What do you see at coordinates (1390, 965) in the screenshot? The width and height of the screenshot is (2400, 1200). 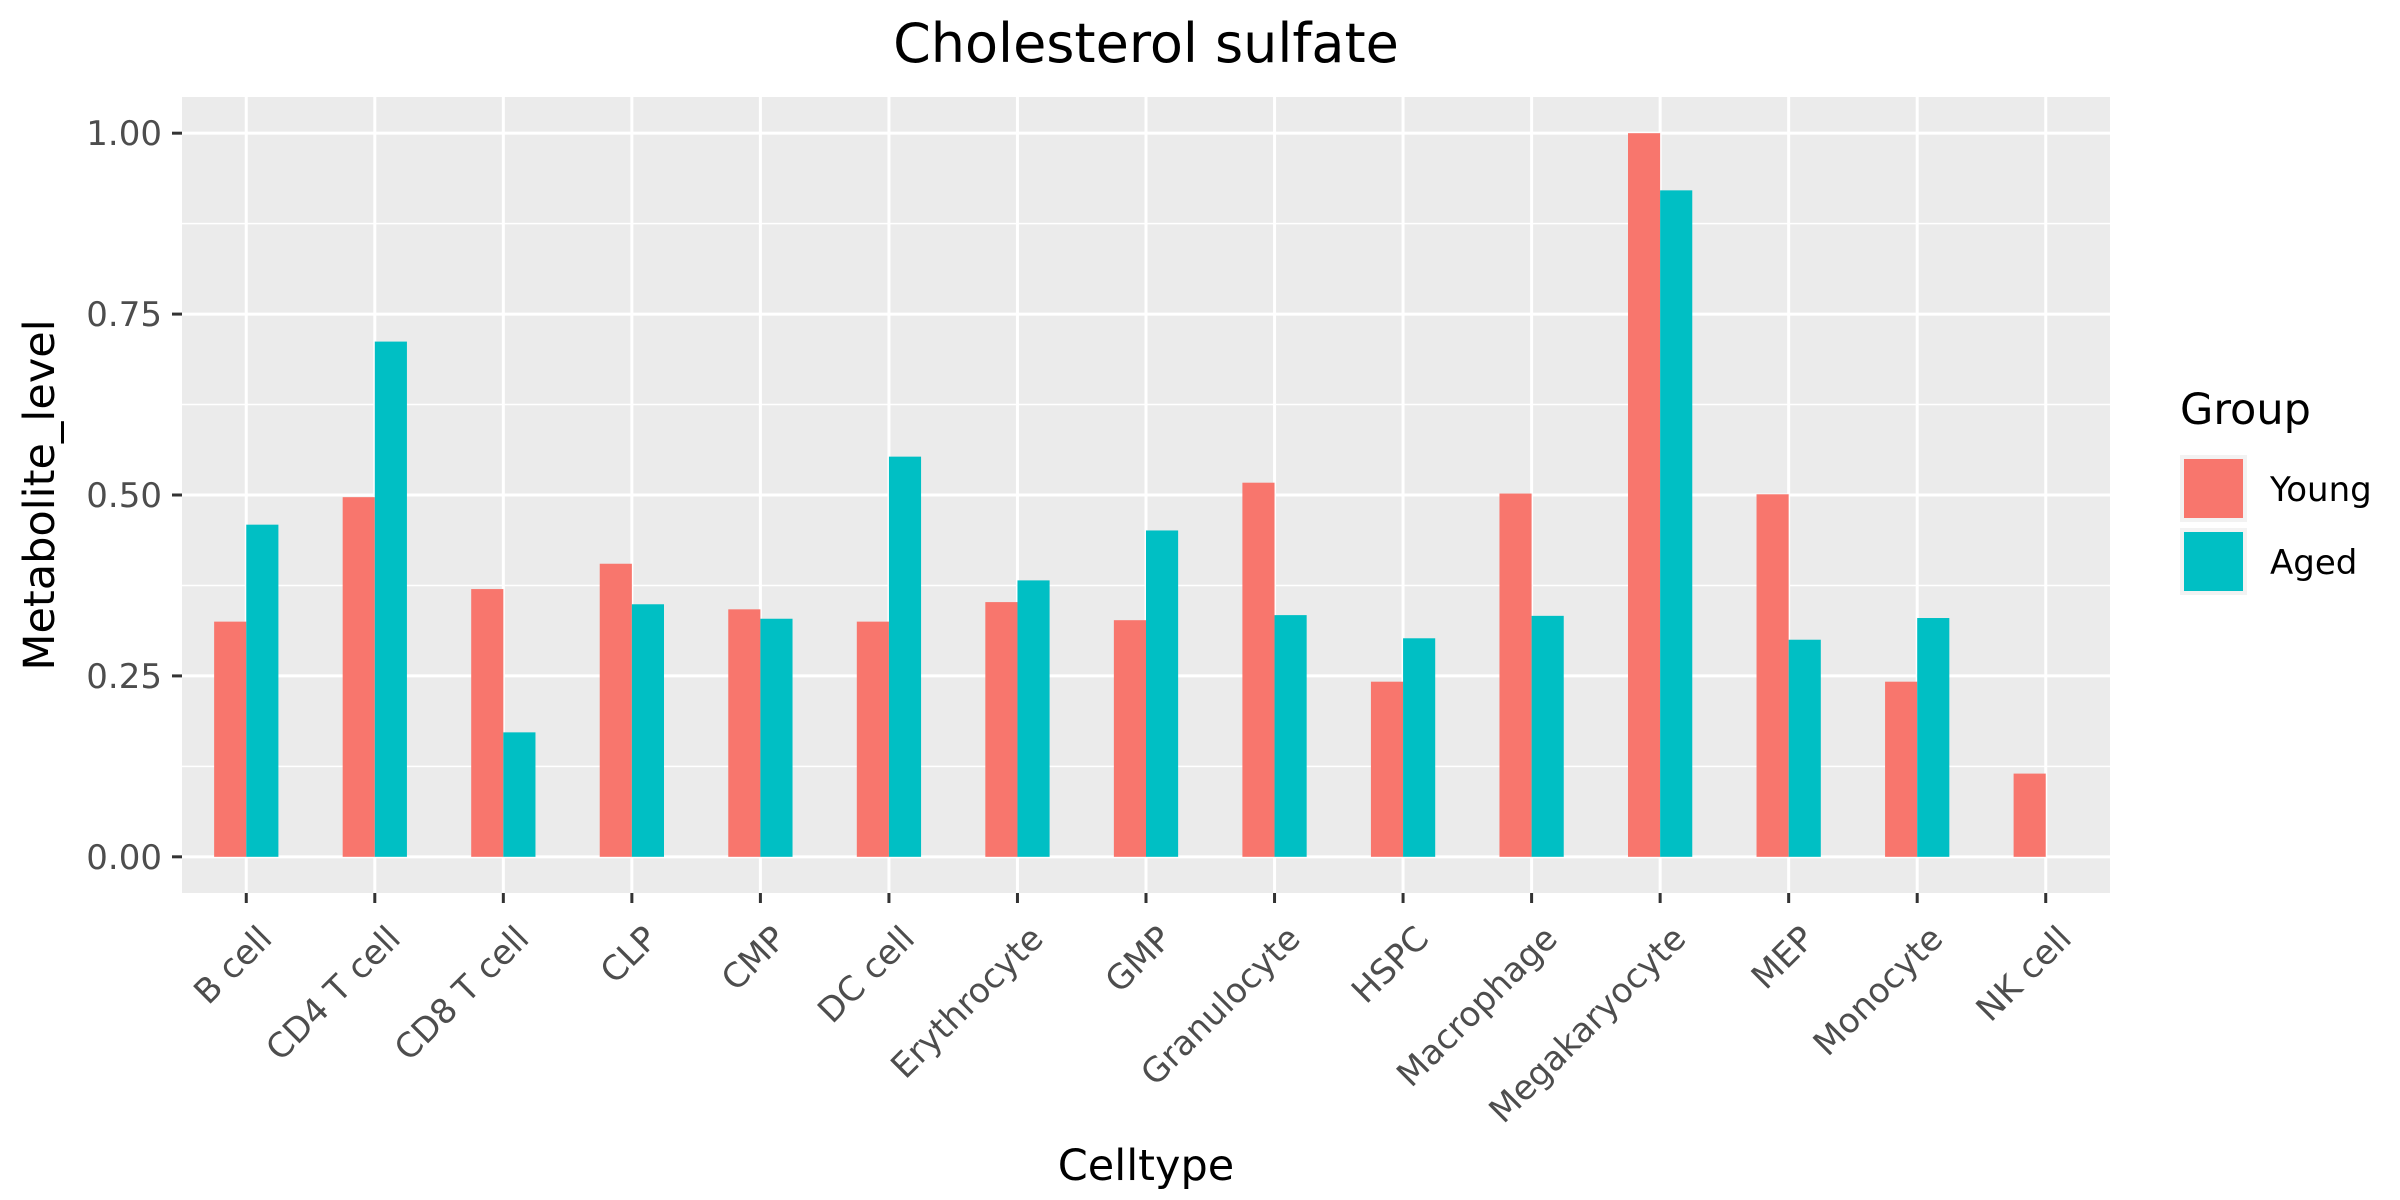 I see `x-tick-label: HSPC` at bounding box center [1390, 965].